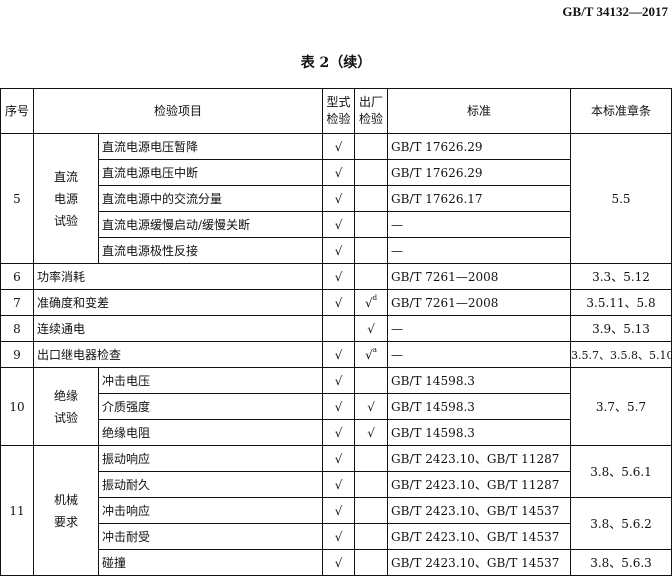  Describe the element at coordinates (210, 562) in the screenshot. I see `test-item: 碰撞` at that location.